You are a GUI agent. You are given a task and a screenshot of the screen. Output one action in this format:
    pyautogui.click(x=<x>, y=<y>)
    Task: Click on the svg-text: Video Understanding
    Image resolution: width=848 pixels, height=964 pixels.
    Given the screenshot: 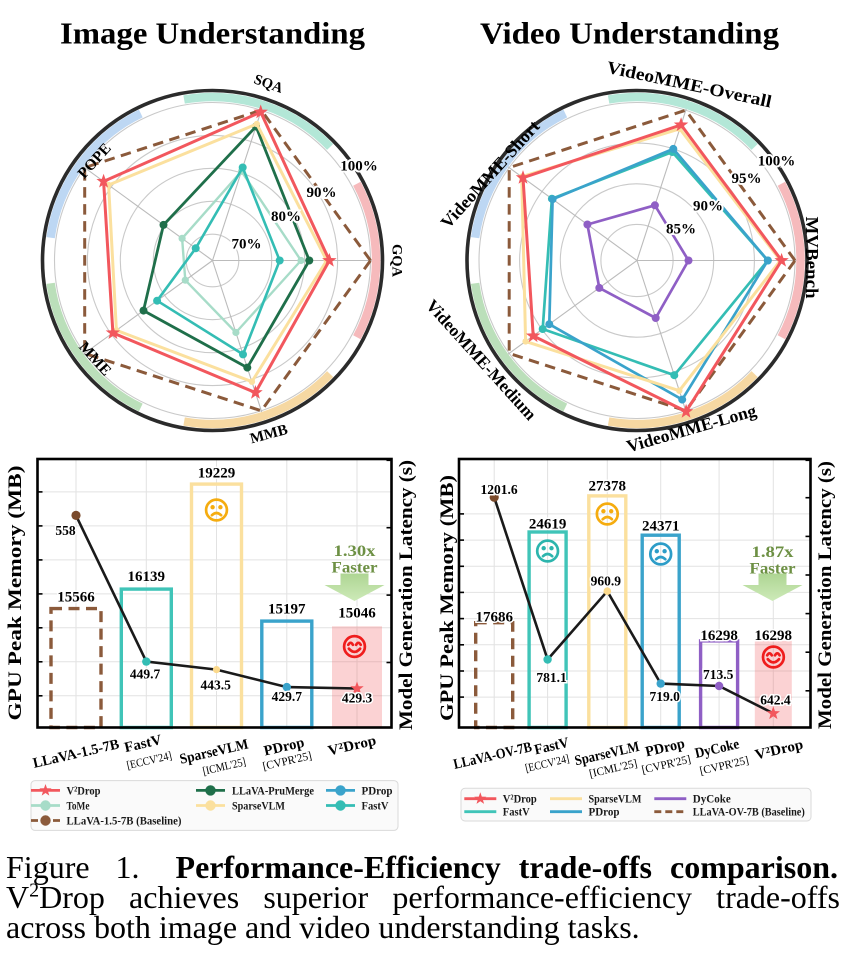 What is the action you would take?
    pyautogui.click(x=630, y=33)
    